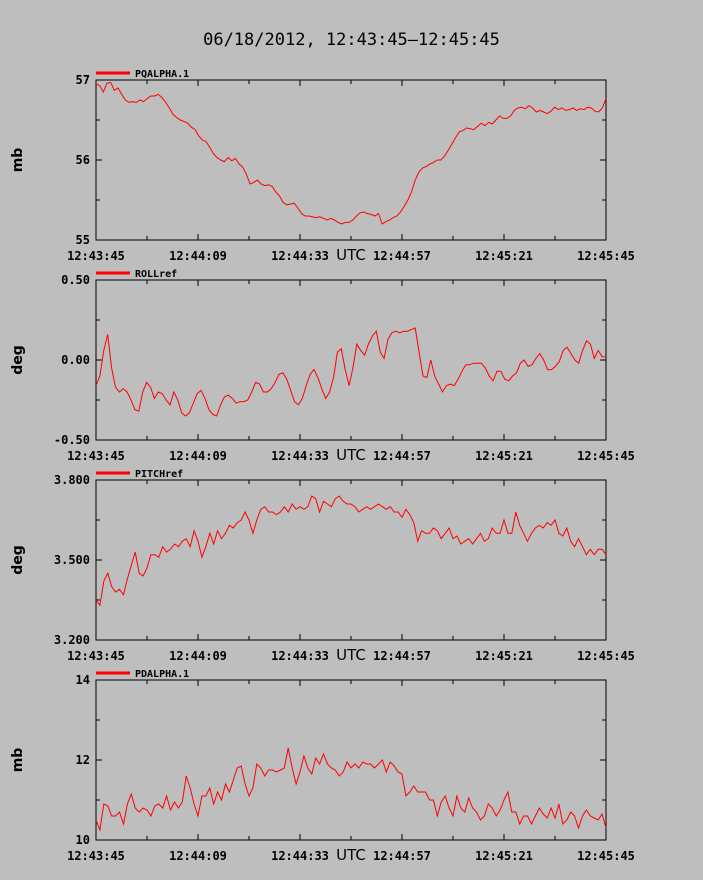 Image resolution: width=703 pixels, height=880 pixels. Describe the element at coordinates (83, 680) in the screenshot. I see `y-tick-label: 14` at that location.